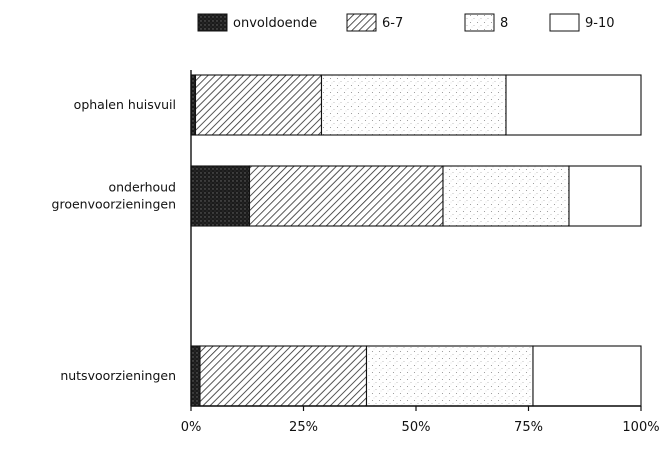  Describe the element at coordinates (275, 23) in the screenshot. I see `legend-label-0: onvoldoende` at that location.